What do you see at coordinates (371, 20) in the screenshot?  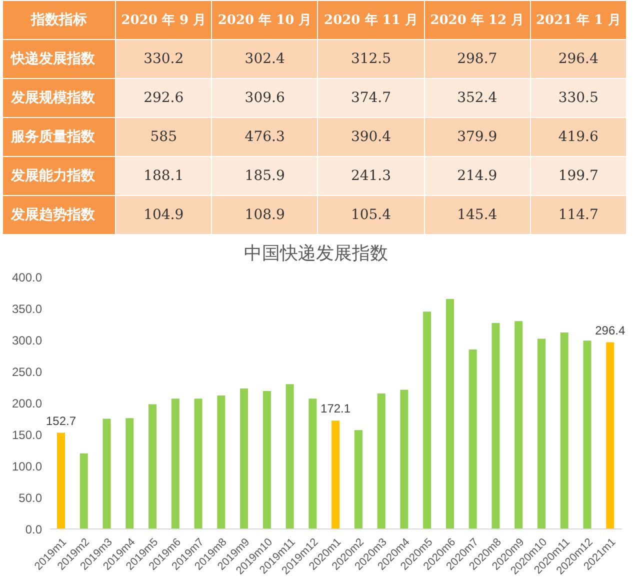 I see `x-tick-label: 2020 年 11 月` at bounding box center [371, 20].